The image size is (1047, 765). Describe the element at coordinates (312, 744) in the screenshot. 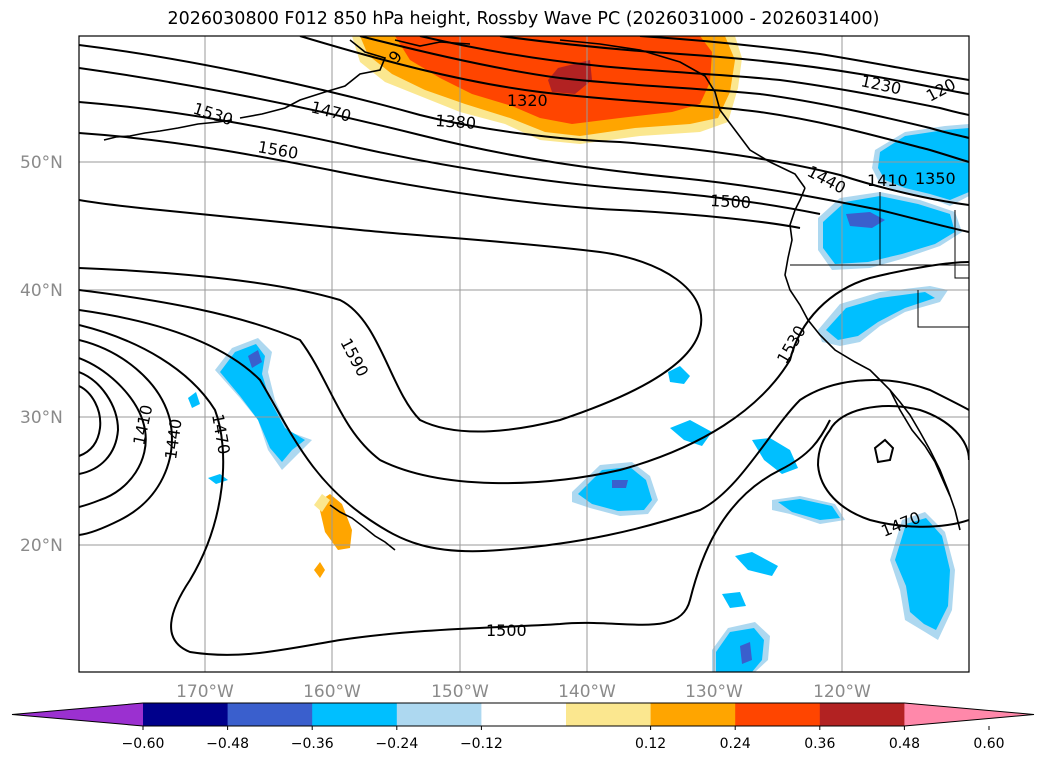

I see `colorbar-tick-label: −0.36` at that location.